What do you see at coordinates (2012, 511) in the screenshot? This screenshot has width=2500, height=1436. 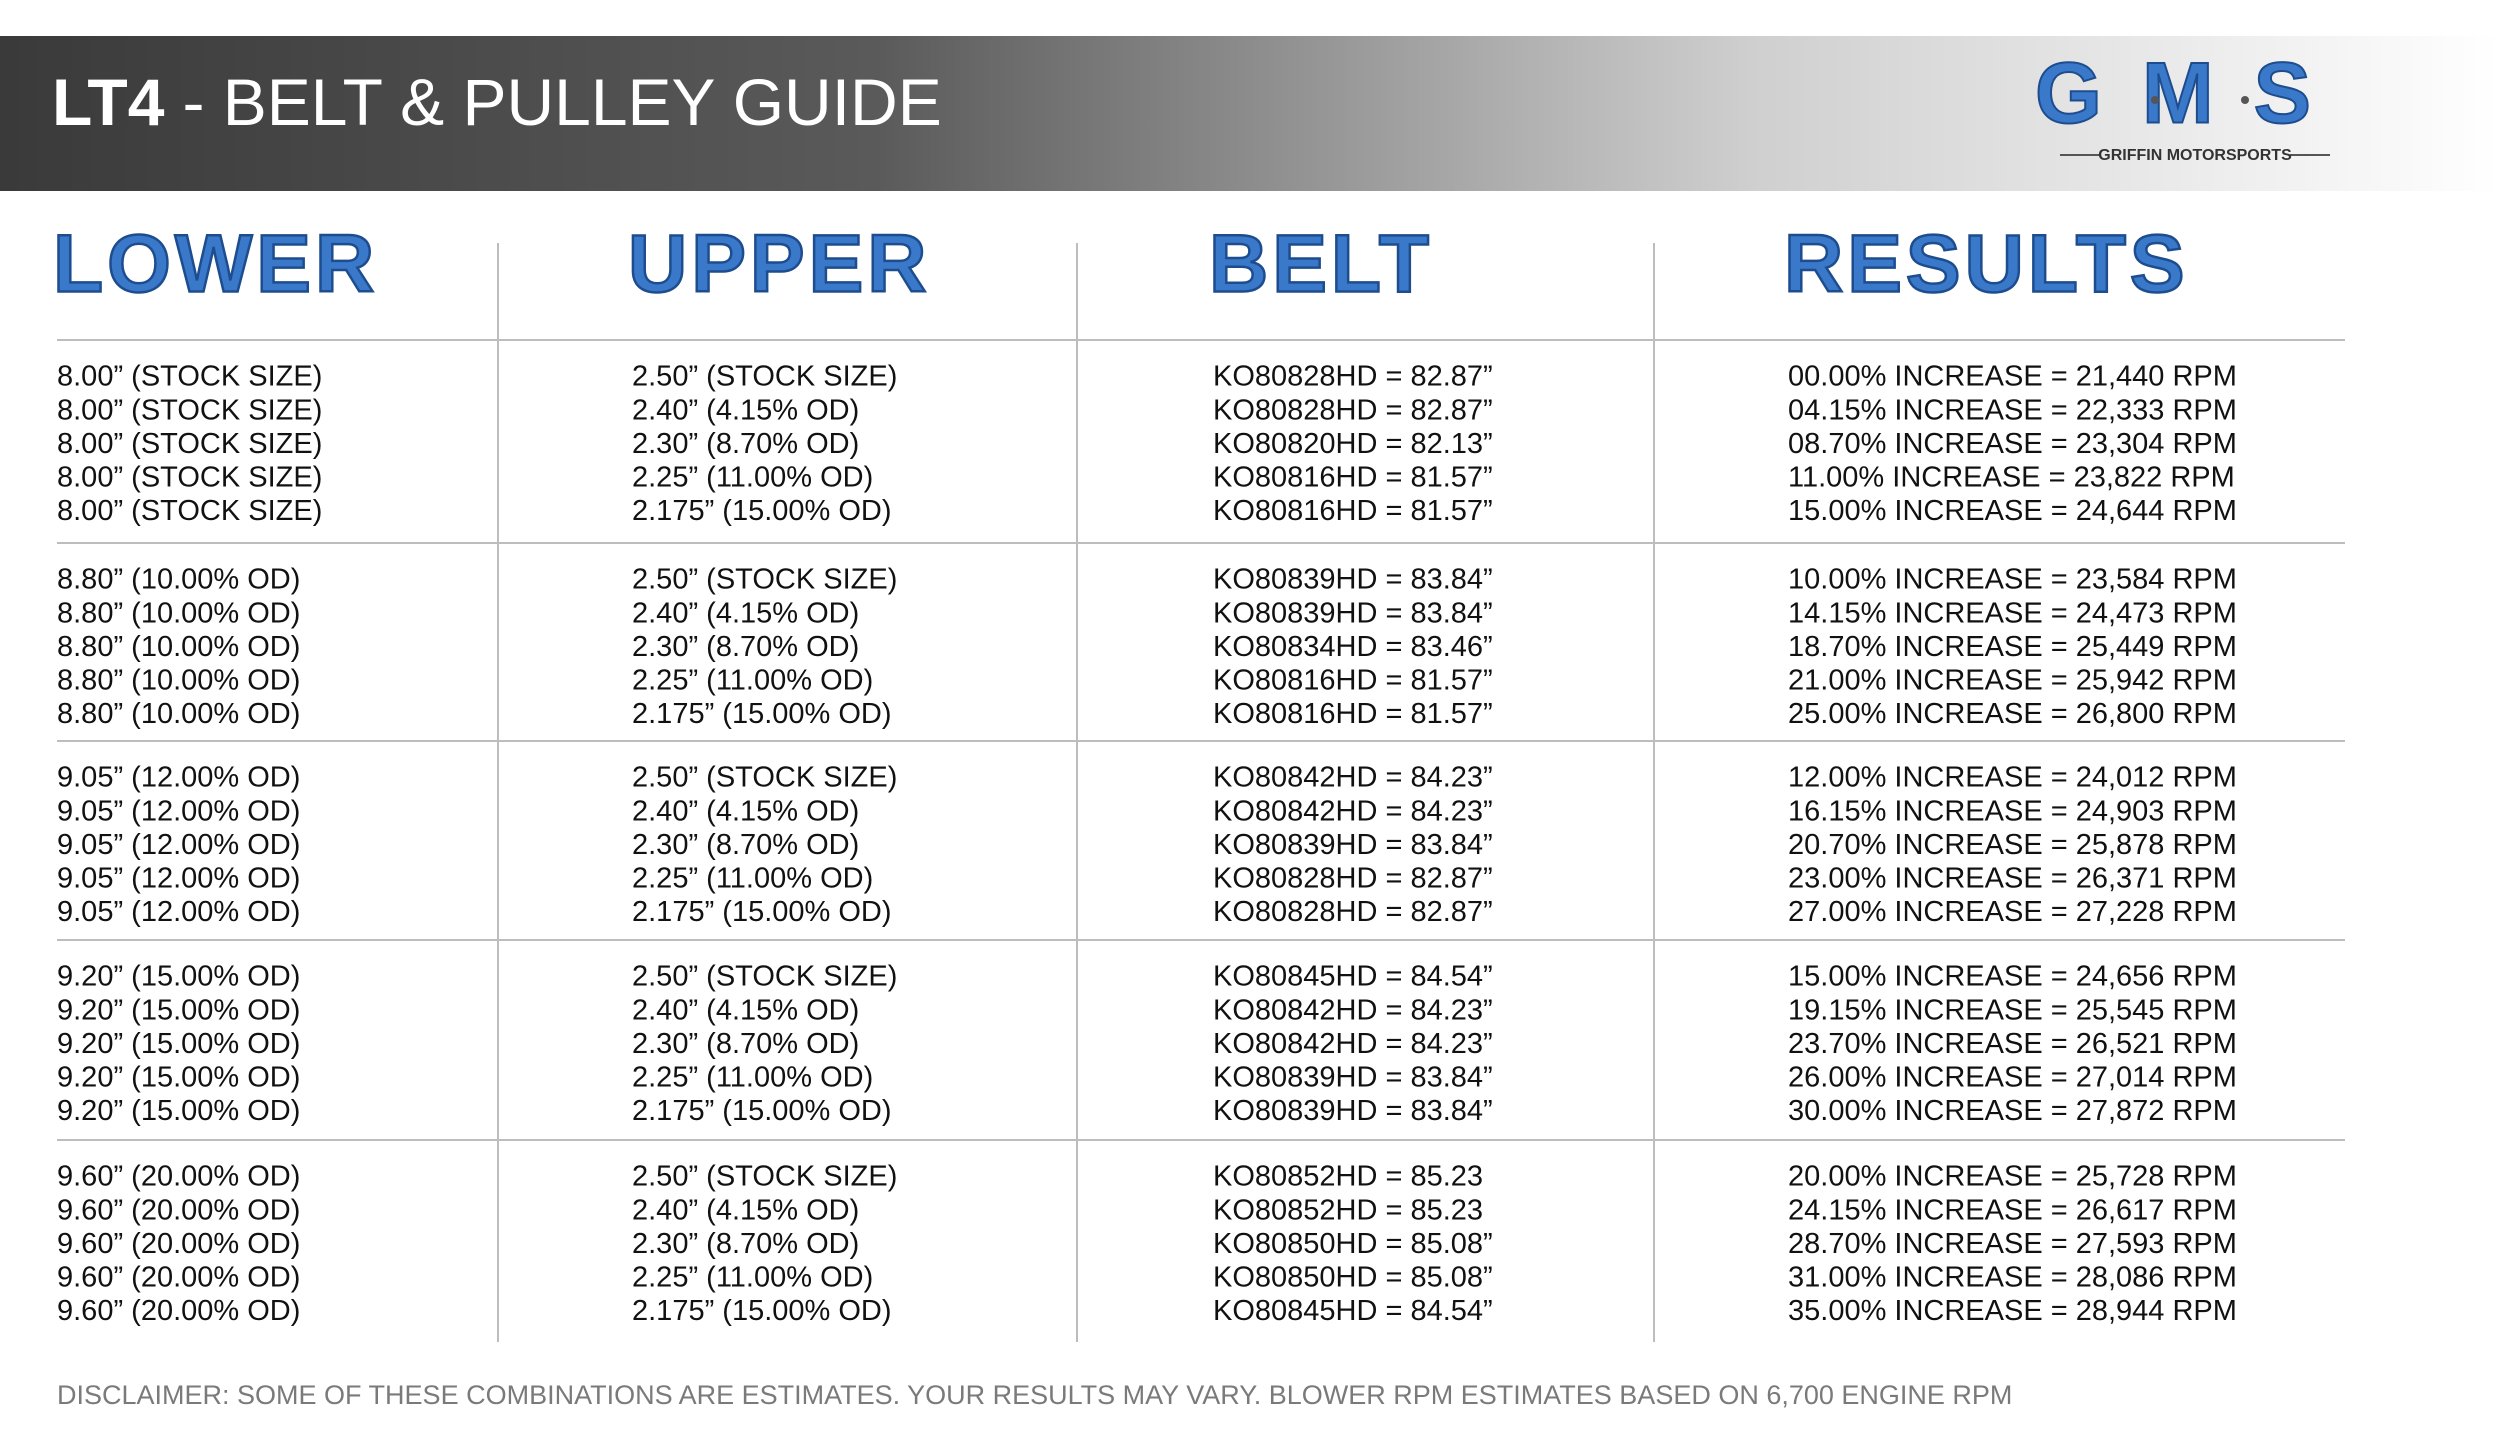 I see `table-cell: 15.00% INCREASE = 24,644 RPM` at bounding box center [2012, 511].